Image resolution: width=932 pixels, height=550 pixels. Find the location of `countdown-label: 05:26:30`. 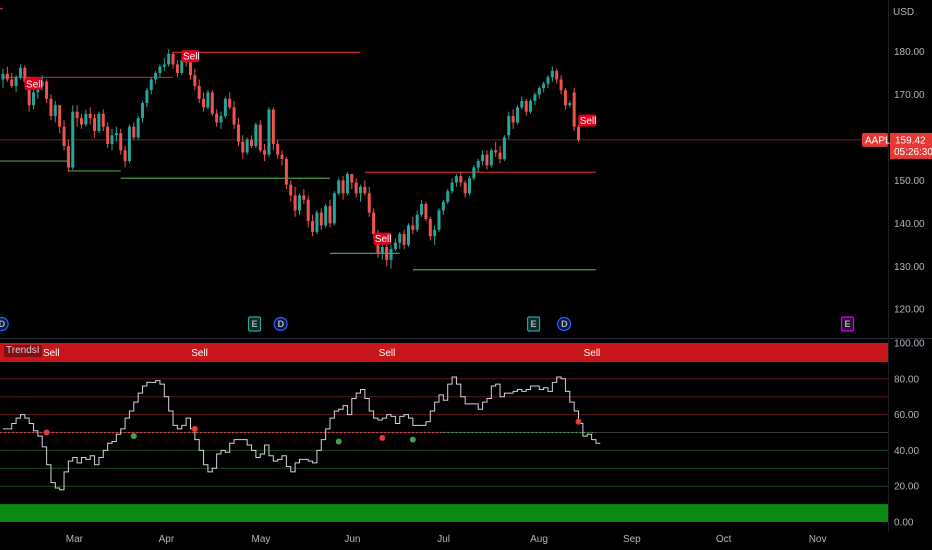

countdown-label: 05:26:30 is located at coordinates (913, 152).